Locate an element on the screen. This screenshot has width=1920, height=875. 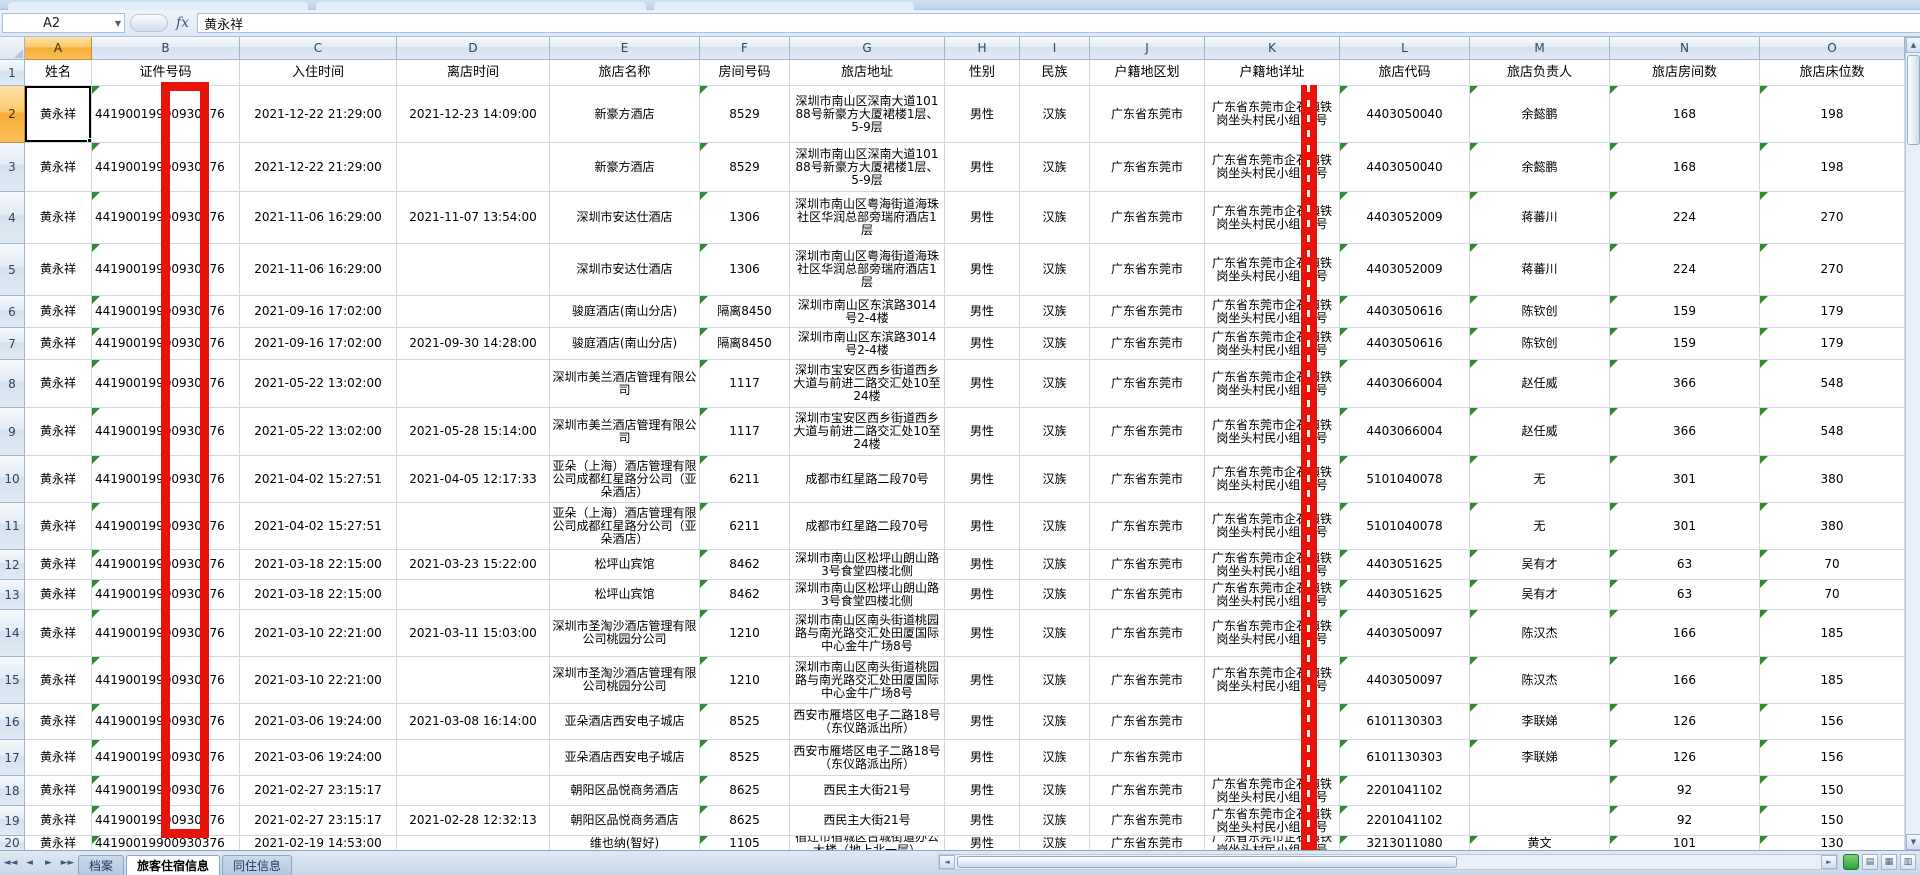
cell-D3 is located at coordinates (473, 167).